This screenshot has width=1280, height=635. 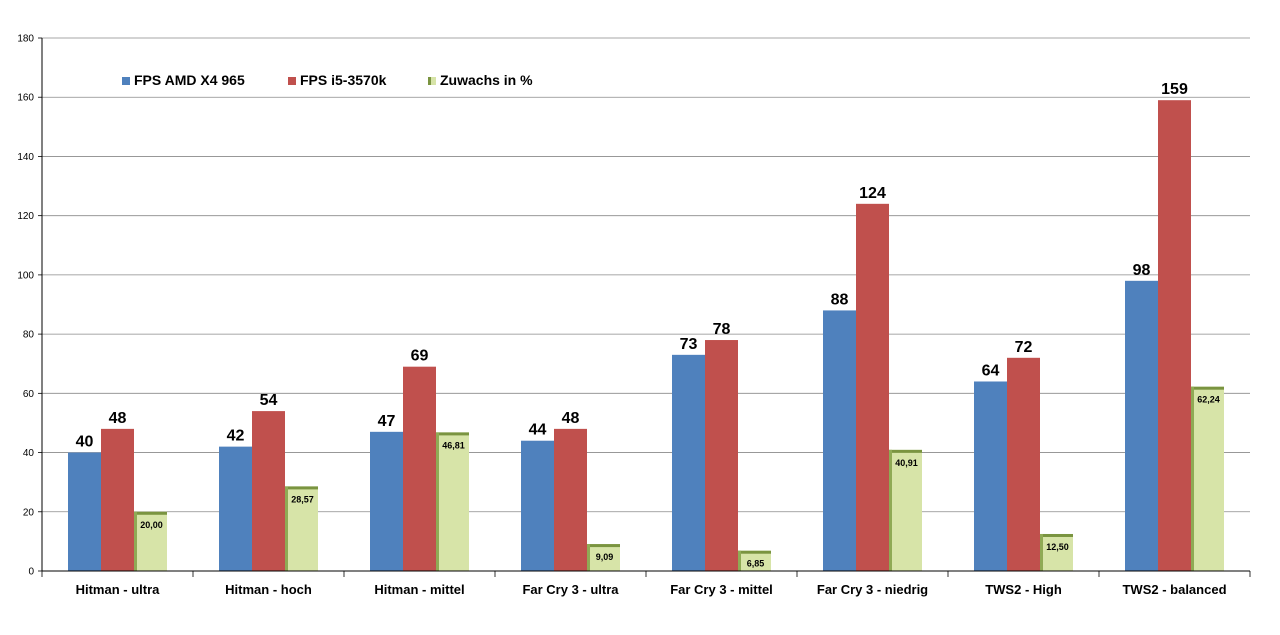 I want to click on x-category-label: Hitman - mittel, so click(x=419, y=589).